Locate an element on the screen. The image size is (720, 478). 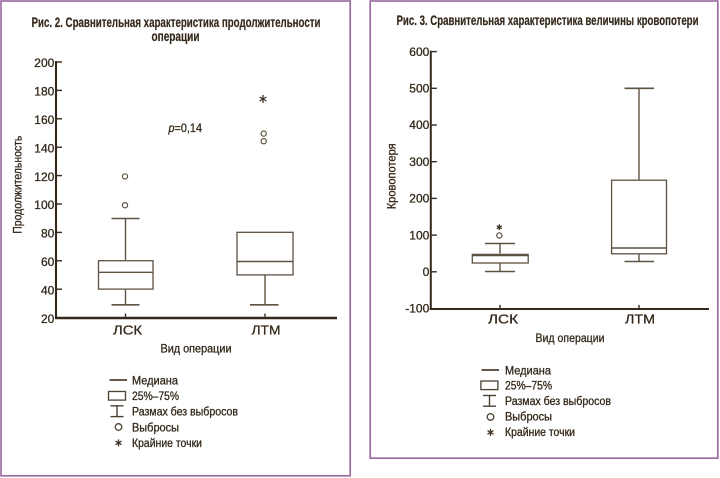
svg-text: 160 is located at coordinates (44, 120).